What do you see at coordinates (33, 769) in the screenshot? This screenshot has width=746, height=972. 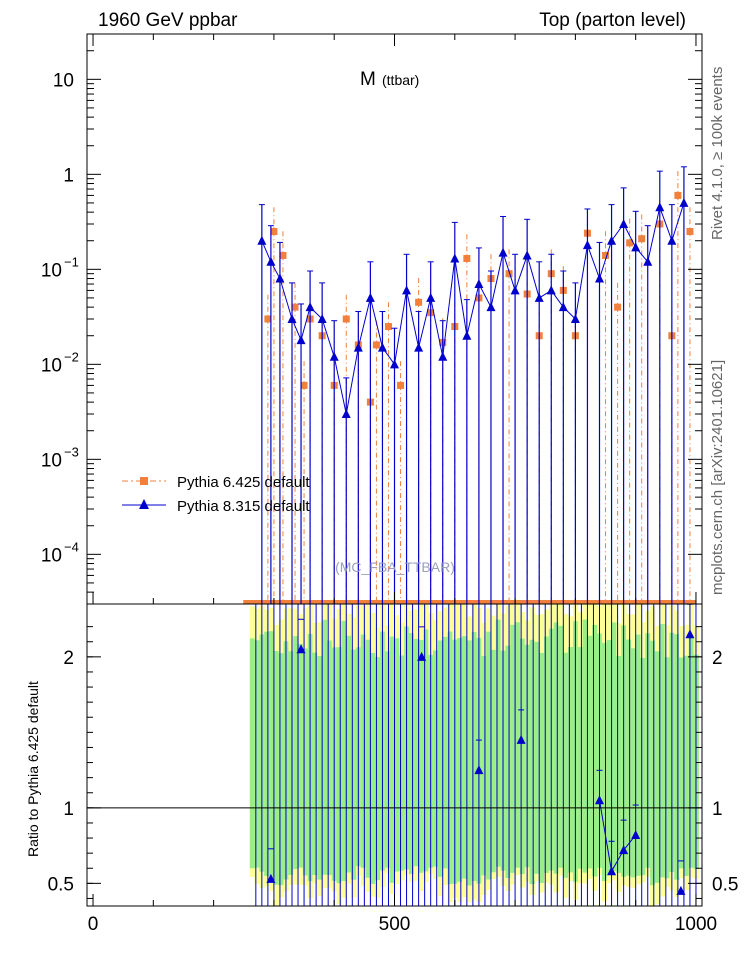 I see `ratio-ylabel: Ratio to Pythia 6.425 default` at bounding box center [33, 769].